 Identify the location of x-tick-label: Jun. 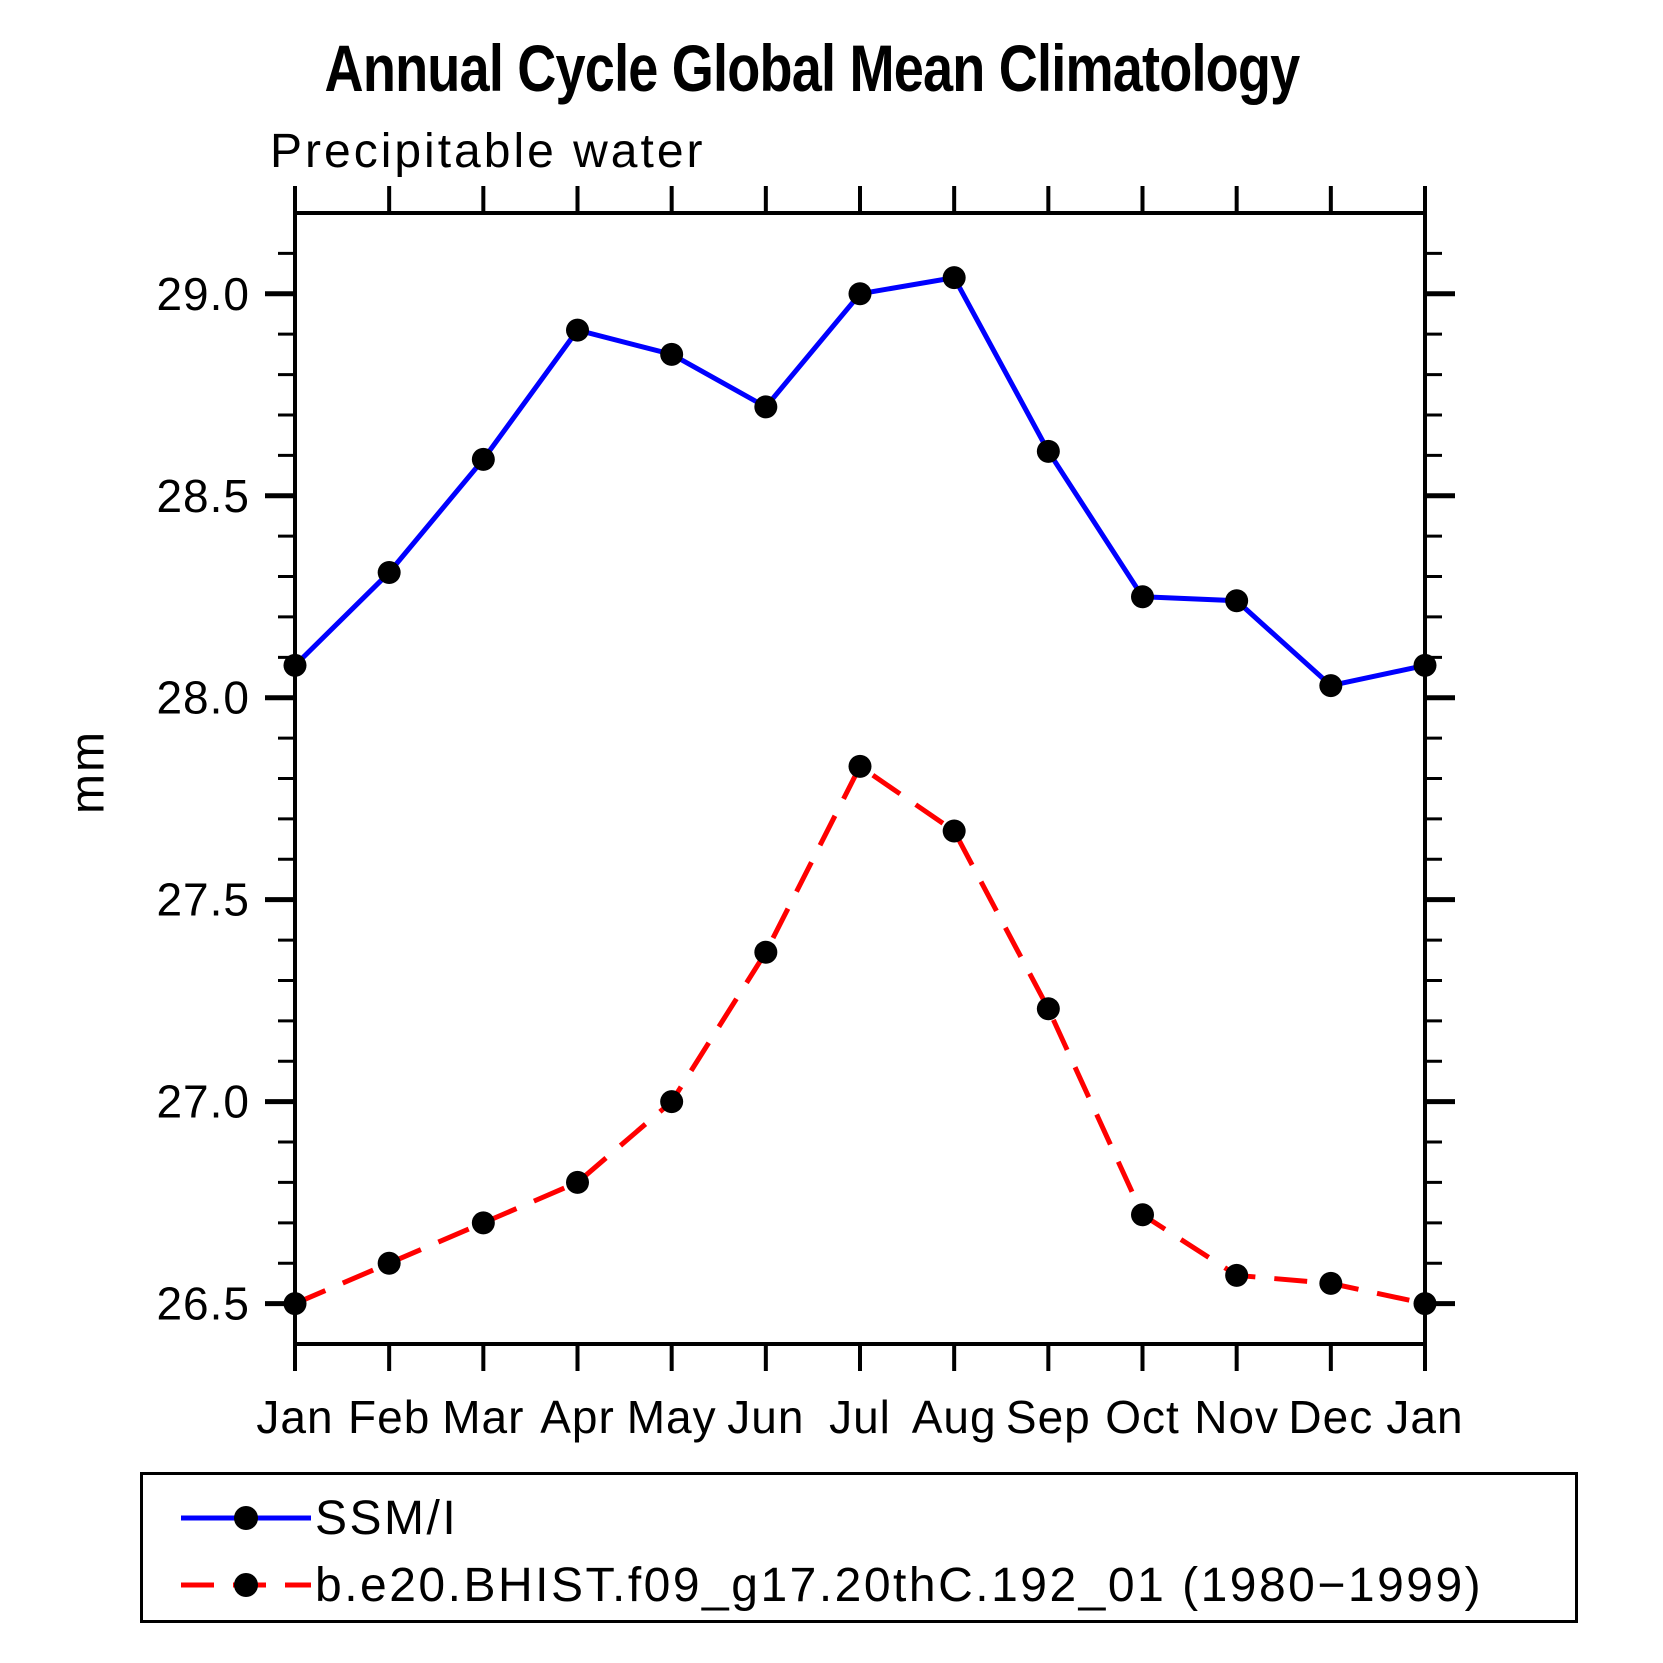
(765, 1417).